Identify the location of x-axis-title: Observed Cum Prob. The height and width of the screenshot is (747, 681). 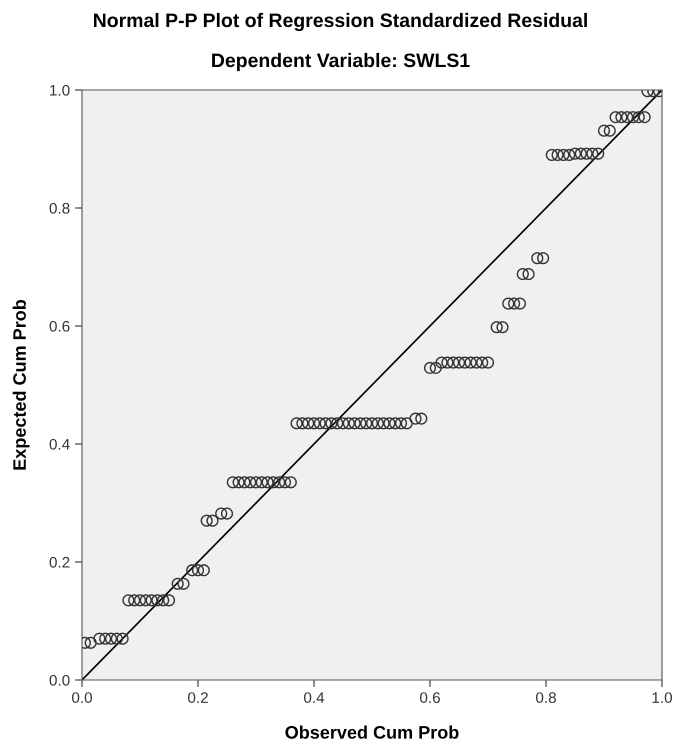
(372, 732).